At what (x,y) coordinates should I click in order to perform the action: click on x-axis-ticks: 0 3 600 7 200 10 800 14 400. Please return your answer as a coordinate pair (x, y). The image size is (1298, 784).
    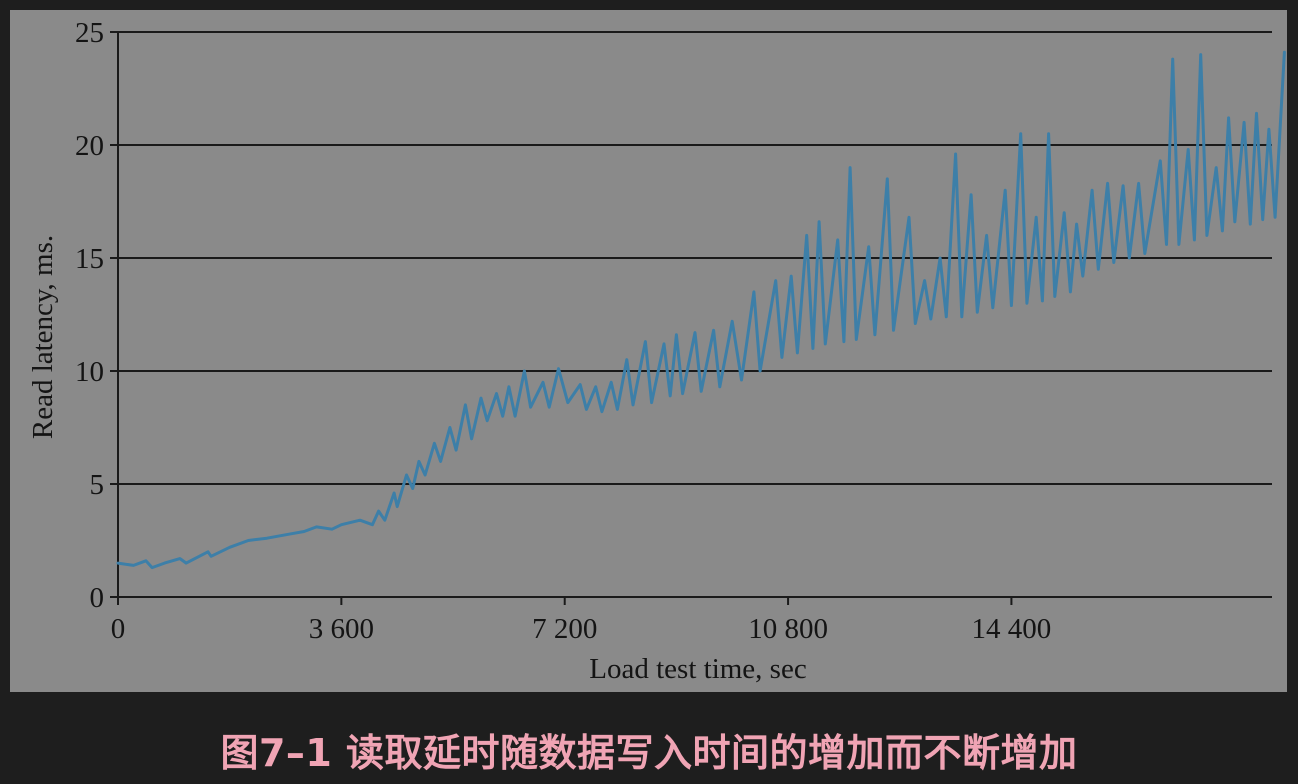
    Looking at the image, I should click on (581, 621).